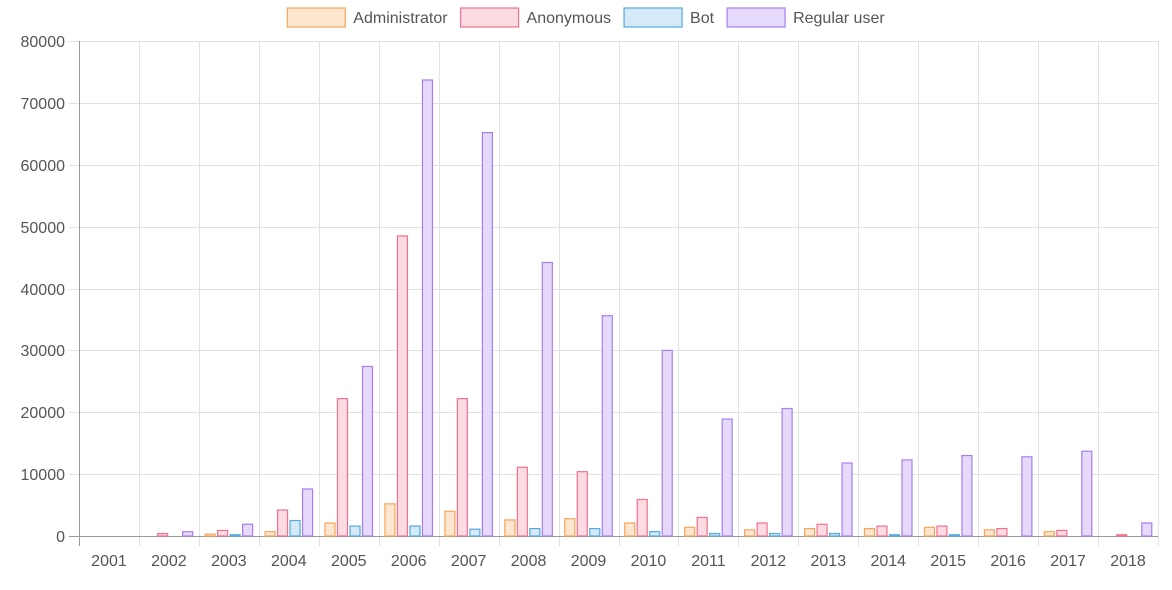  Describe the element at coordinates (235, 535) in the screenshot. I see `bar-bot-2003` at that location.